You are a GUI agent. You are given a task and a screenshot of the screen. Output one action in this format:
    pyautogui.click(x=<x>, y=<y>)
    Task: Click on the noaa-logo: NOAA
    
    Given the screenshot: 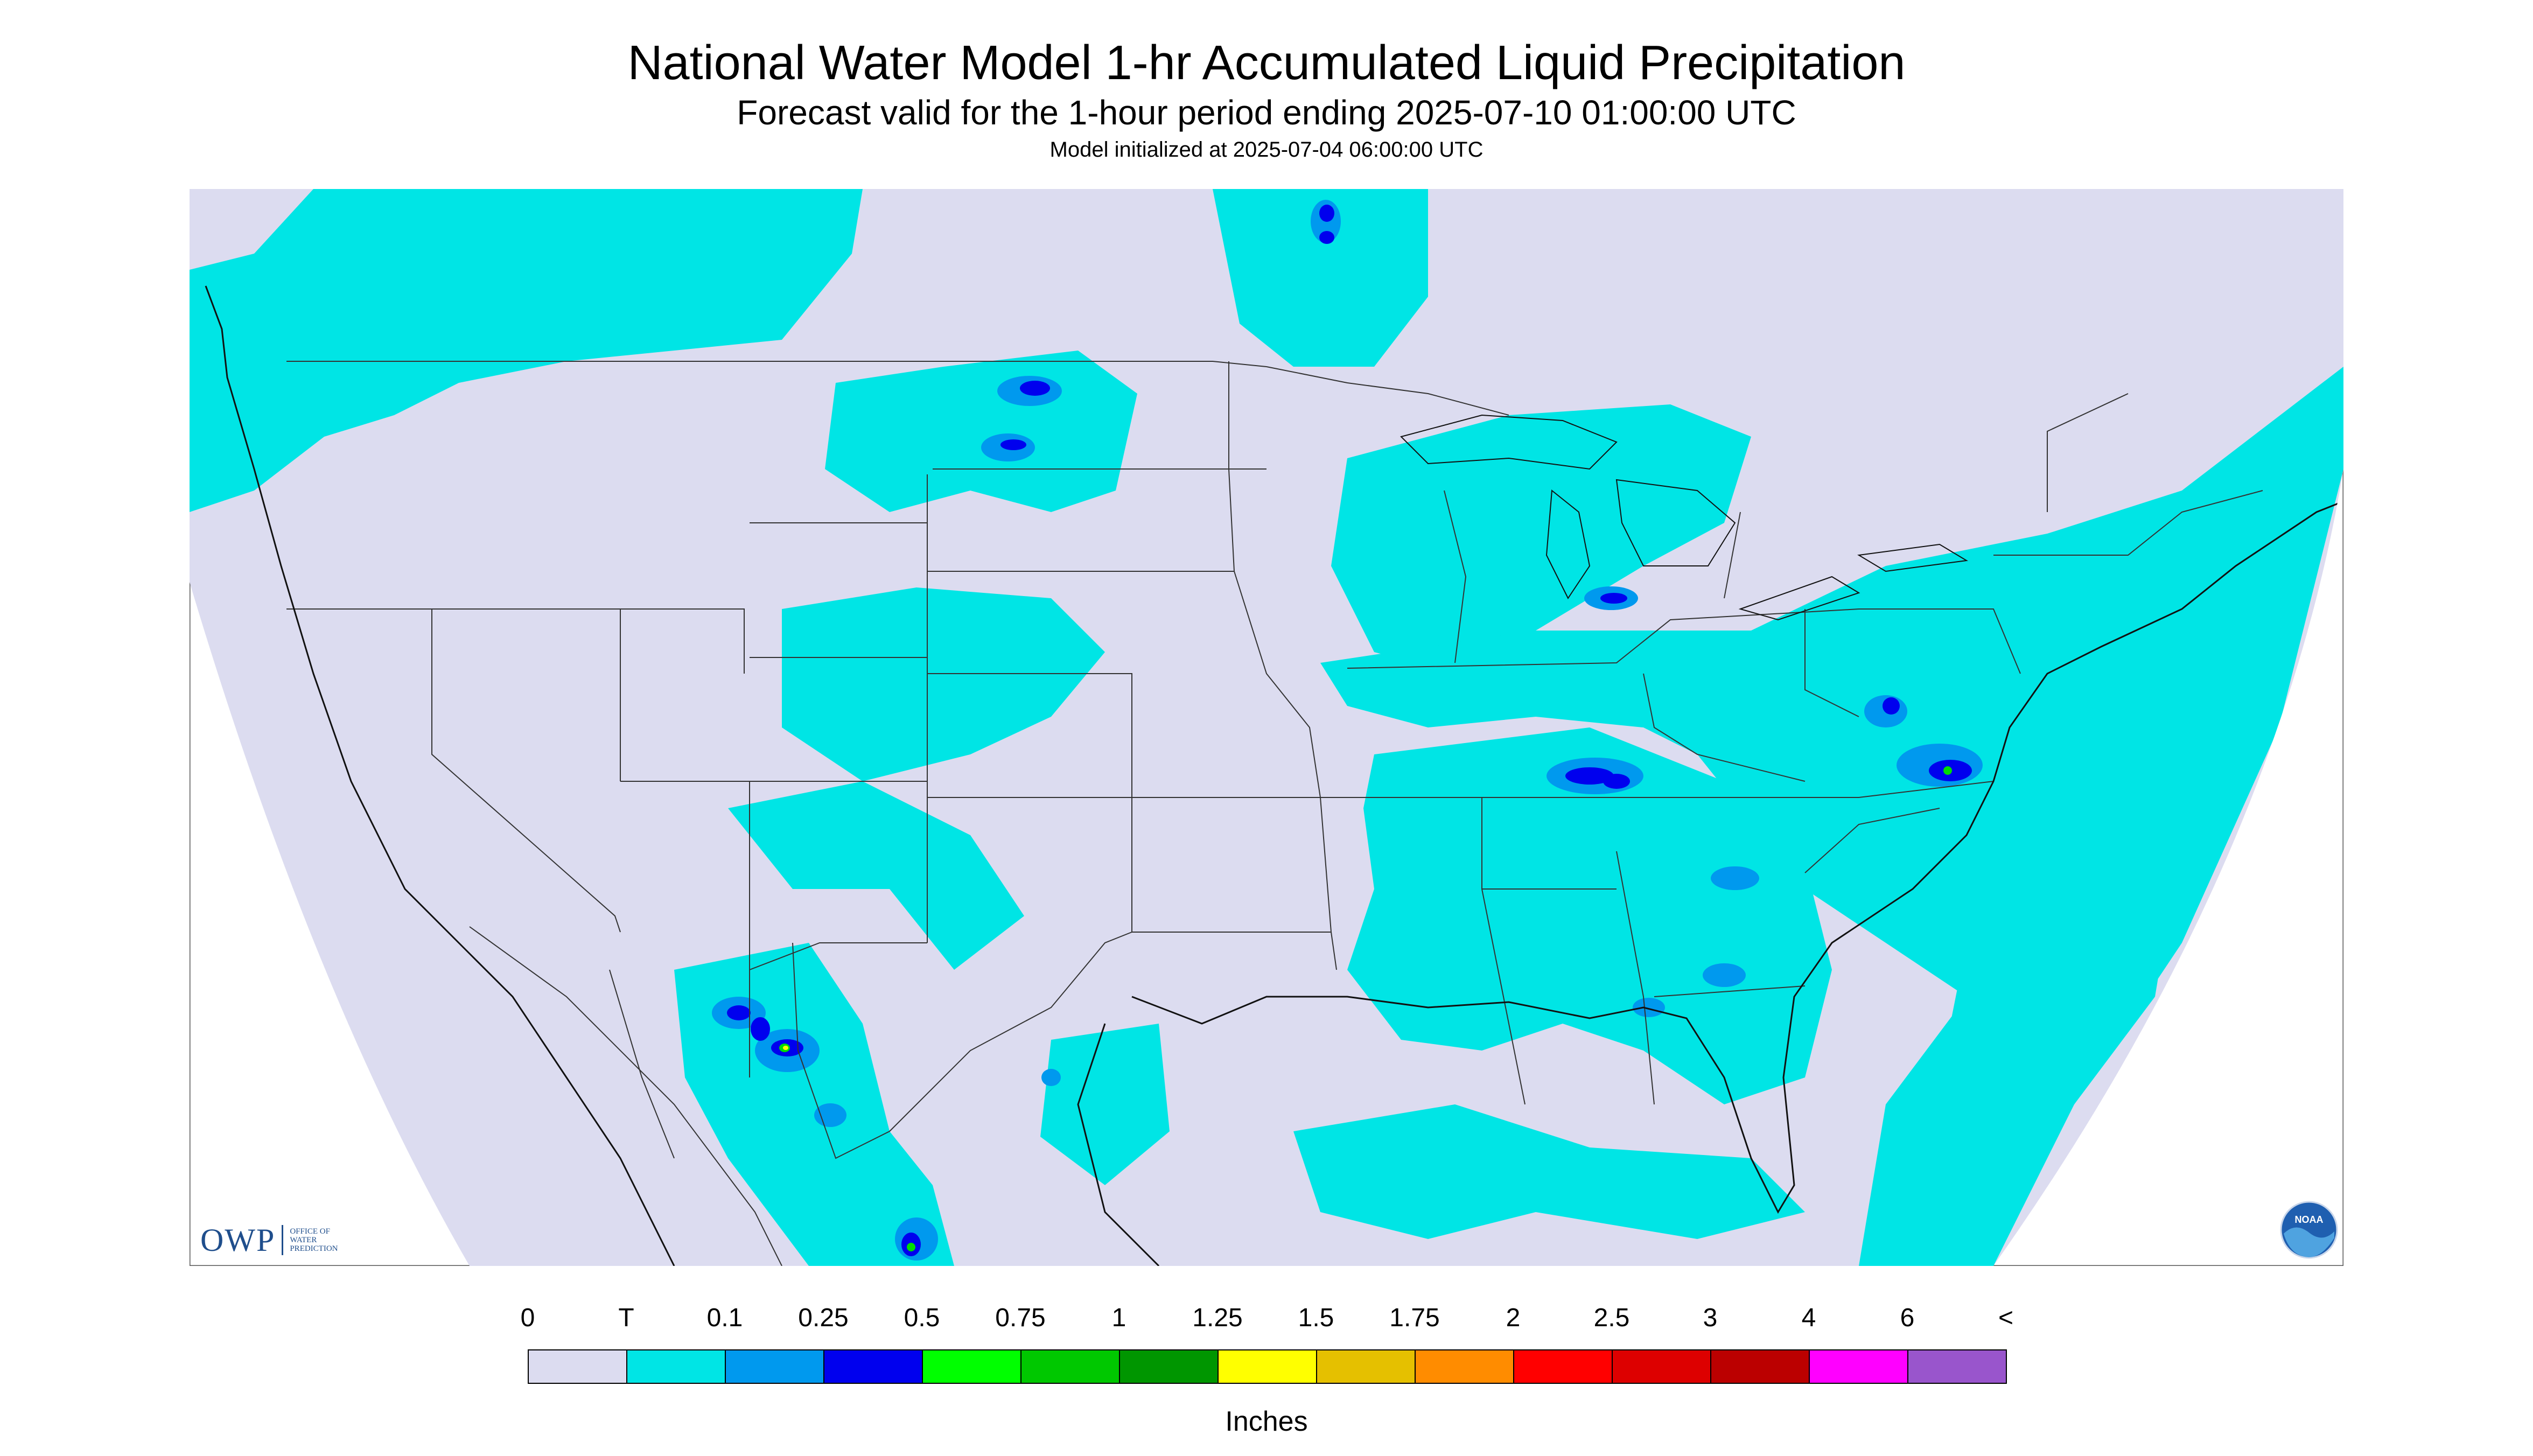 What is the action you would take?
    pyautogui.click(x=2309, y=1230)
    